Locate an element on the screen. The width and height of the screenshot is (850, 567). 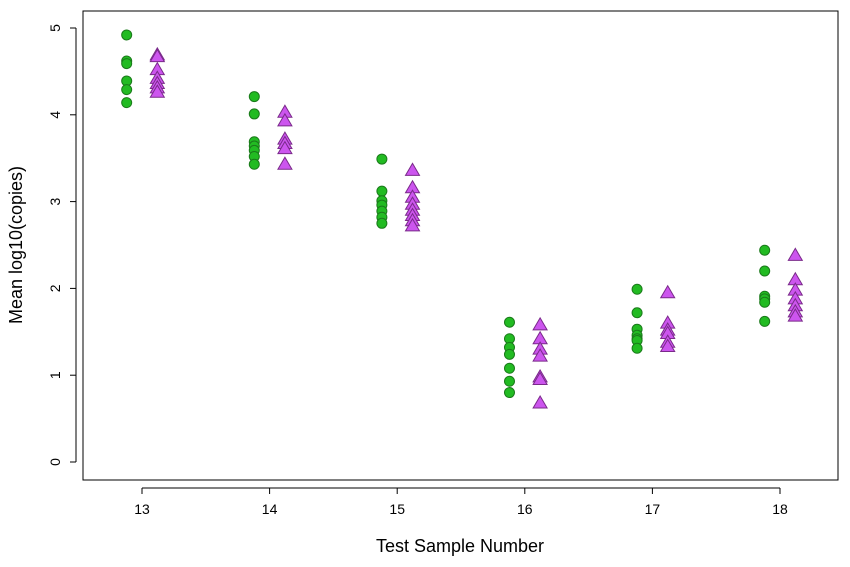
y-axis-title: Mean log10(copies) is located at coordinates (16, 245).